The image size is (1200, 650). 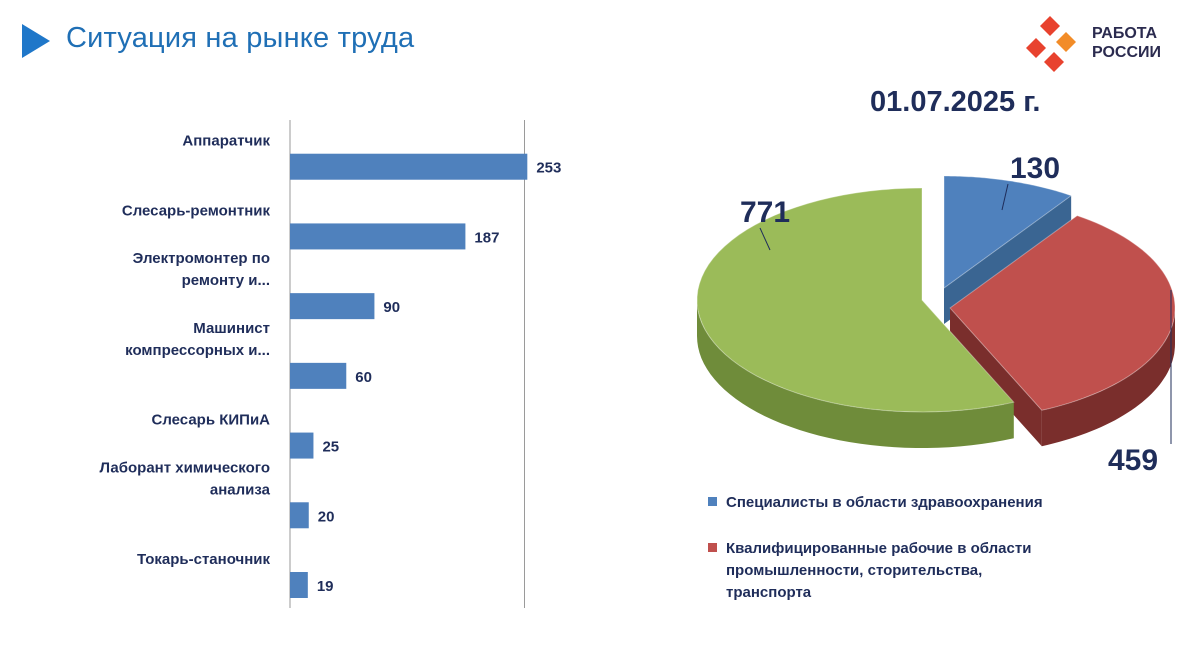 I want to click on bar-category-label: Слесарь КИПиА, so click(x=211, y=420).